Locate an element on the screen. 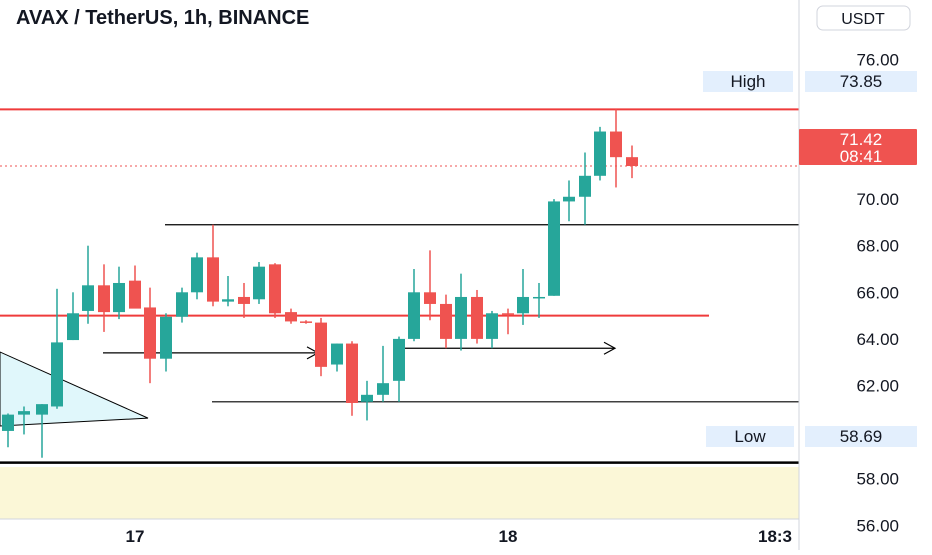  price-tick-label: 76.00 is located at coordinates (877, 59).